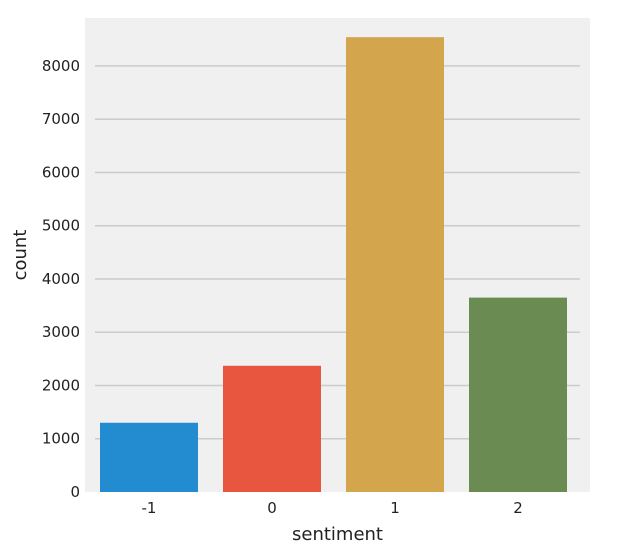 This screenshot has width=623, height=552. I want to click on x-tick-label: 0, so click(272, 508).